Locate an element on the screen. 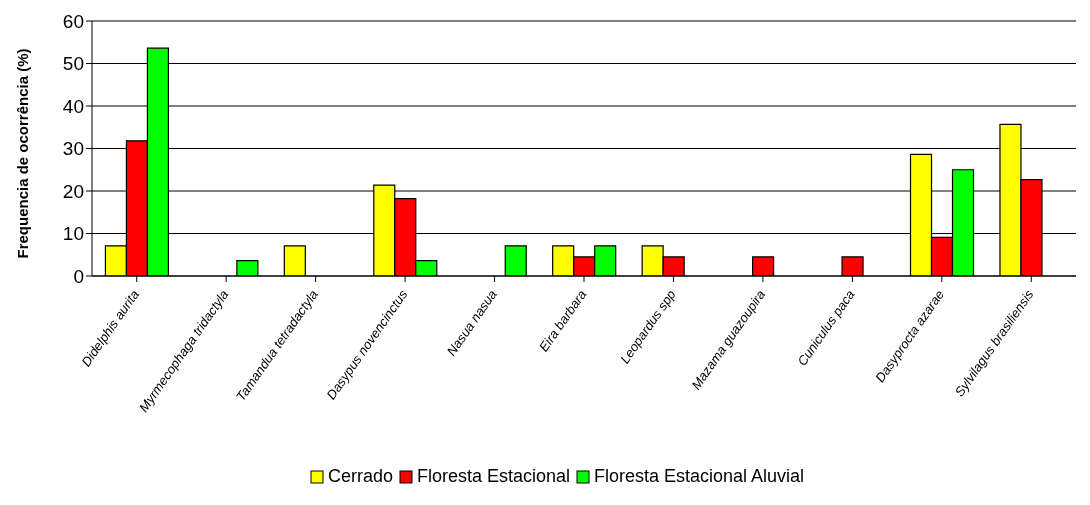 The image size is (1090, 505). legend-label: Floresta Estacional Aluvial is located at coordinates (699, 476).